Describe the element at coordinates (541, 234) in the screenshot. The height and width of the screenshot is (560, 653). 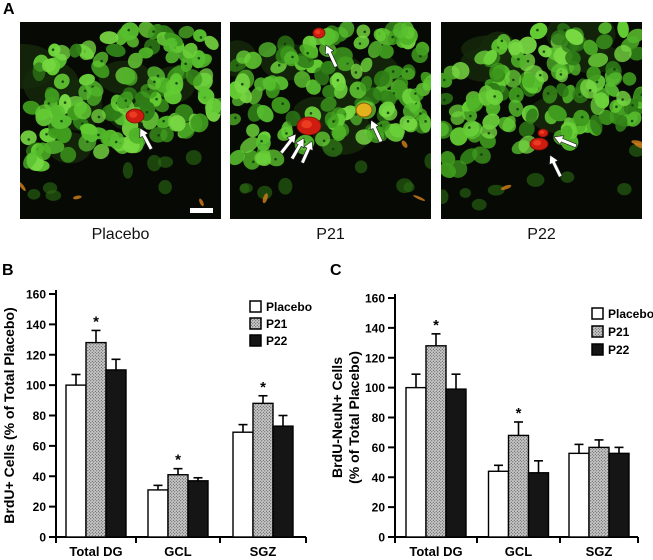
I see `micrograph-label: P22` at that location.